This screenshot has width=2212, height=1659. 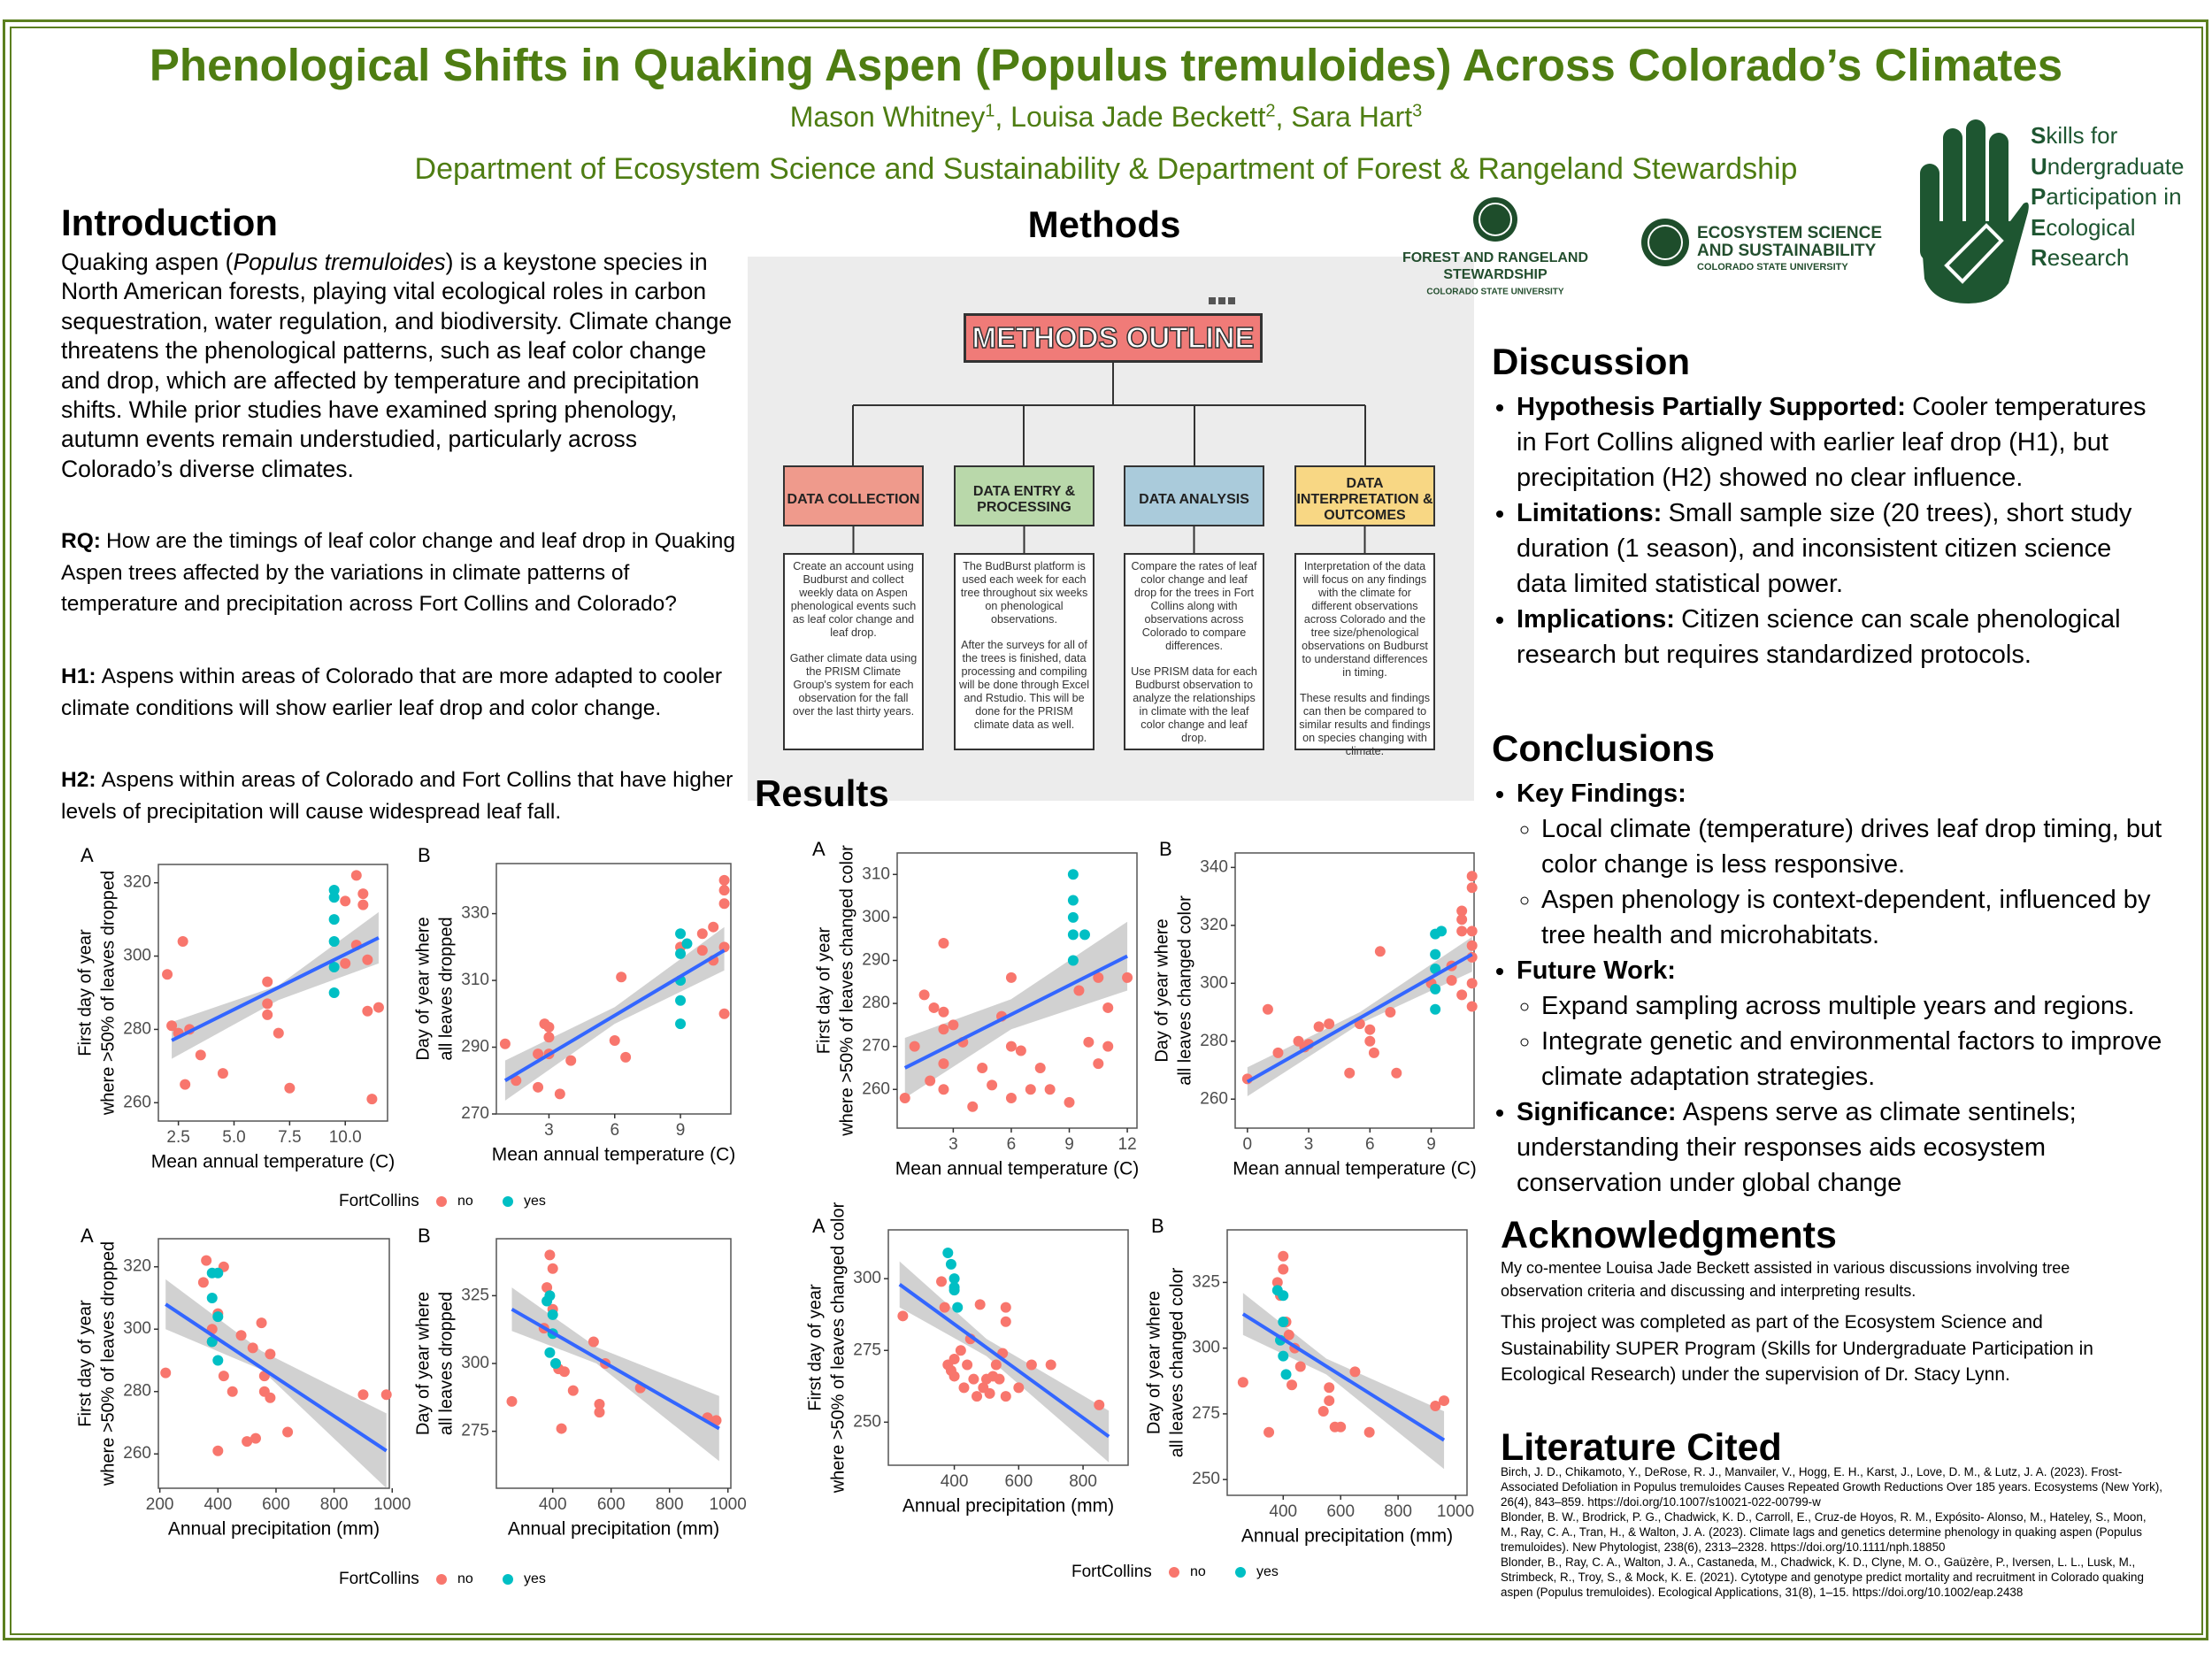 I want to click on y-tick-label: 290, so click(x=475, y=1047).